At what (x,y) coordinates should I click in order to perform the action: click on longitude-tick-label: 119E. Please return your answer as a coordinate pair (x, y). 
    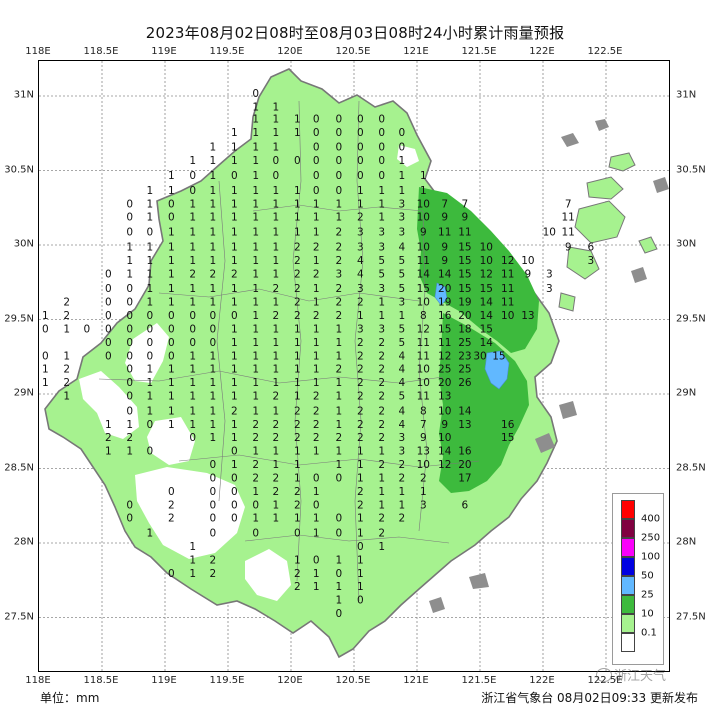
    Looking at the image, I should click on (164, 51).